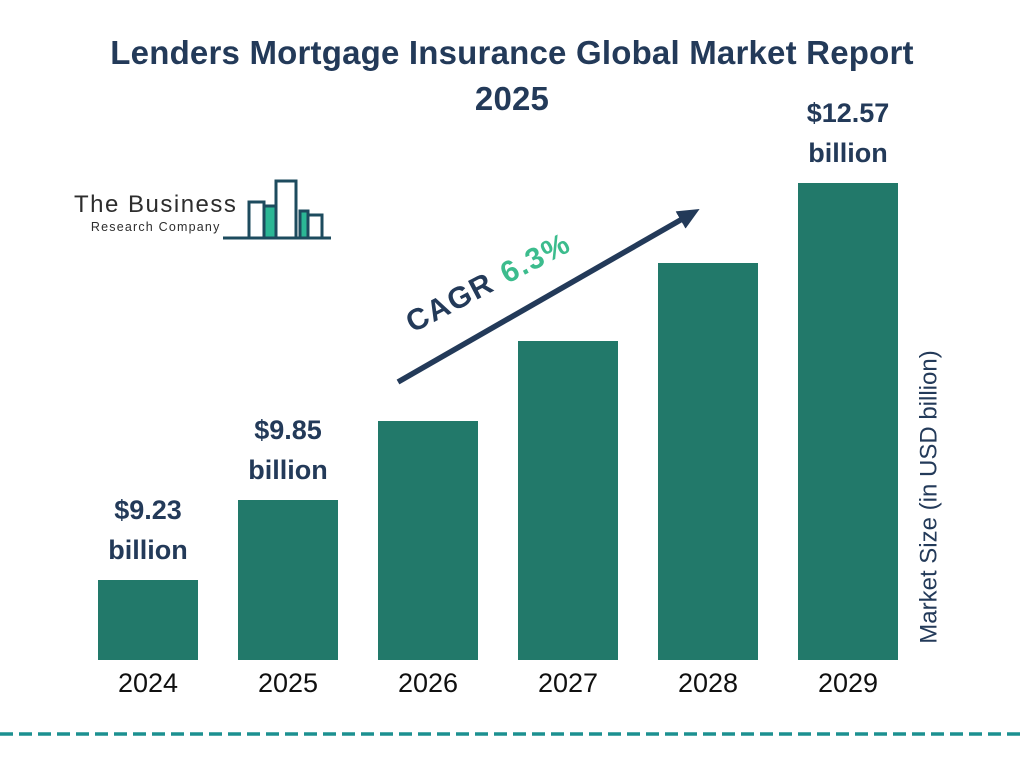 This screenshot has width=1024, height=768. Describe the element at coordinates (848, 683) in the screenshot. I see `x-tick-label-2029: 2029` at that location.